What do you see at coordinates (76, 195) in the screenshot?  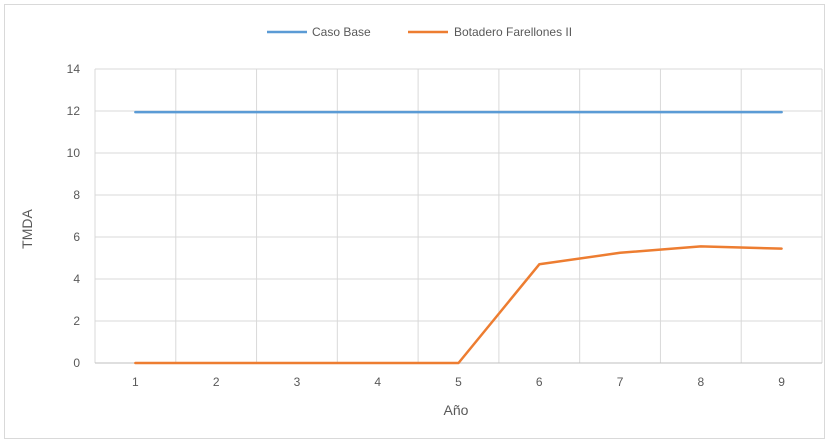 I see `y-tick-label: 8` at bounding box center [76, 195].